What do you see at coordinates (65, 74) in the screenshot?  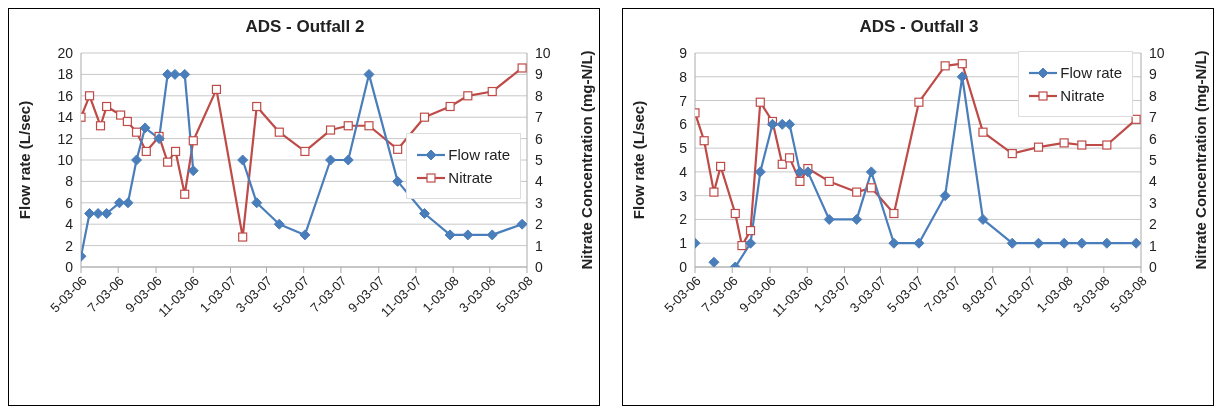 I see `y-tick-label: 18` at bounding box center [65, 74].